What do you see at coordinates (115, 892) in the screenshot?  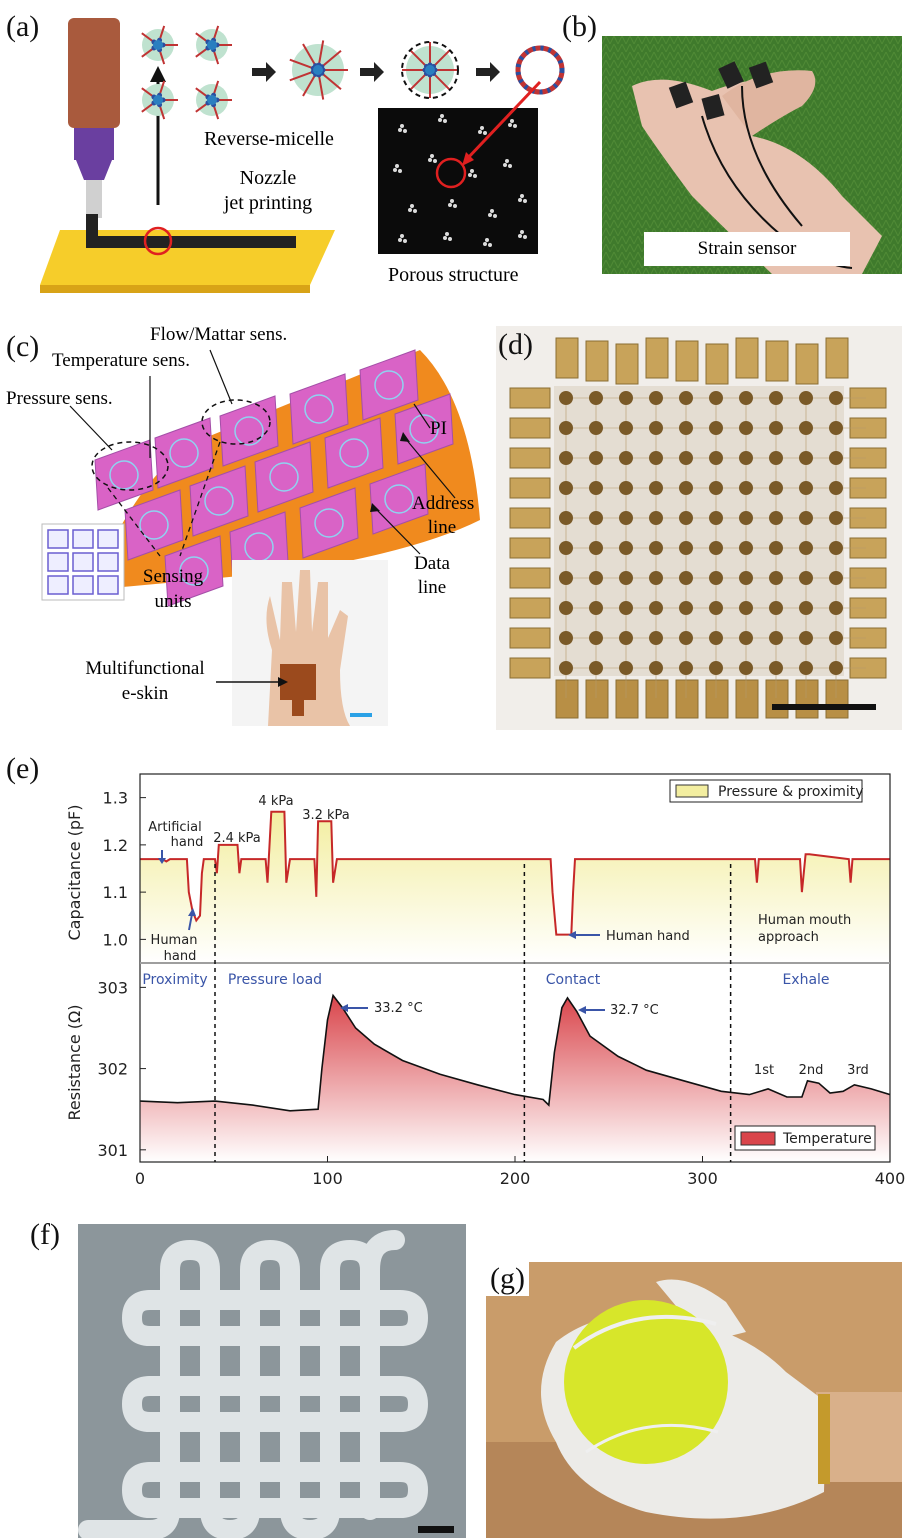 I see `y-tick-label-top: 1.1` at bounding box center [115, 892].